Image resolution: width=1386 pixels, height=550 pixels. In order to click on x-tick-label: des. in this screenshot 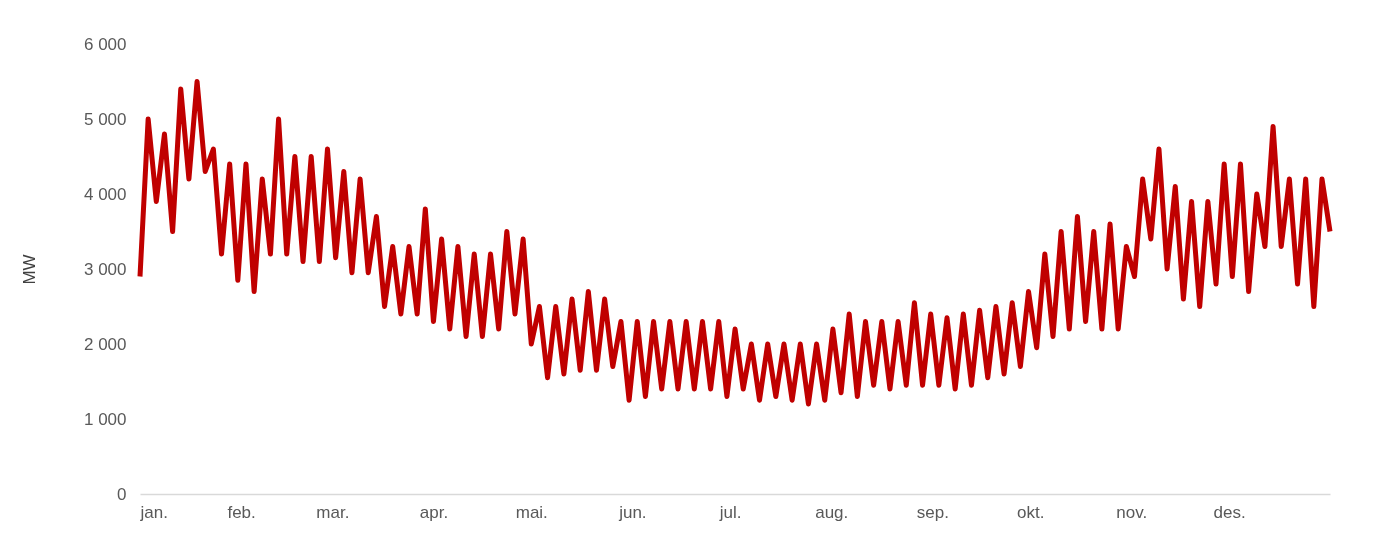, I will do `click(1229, 512)`.